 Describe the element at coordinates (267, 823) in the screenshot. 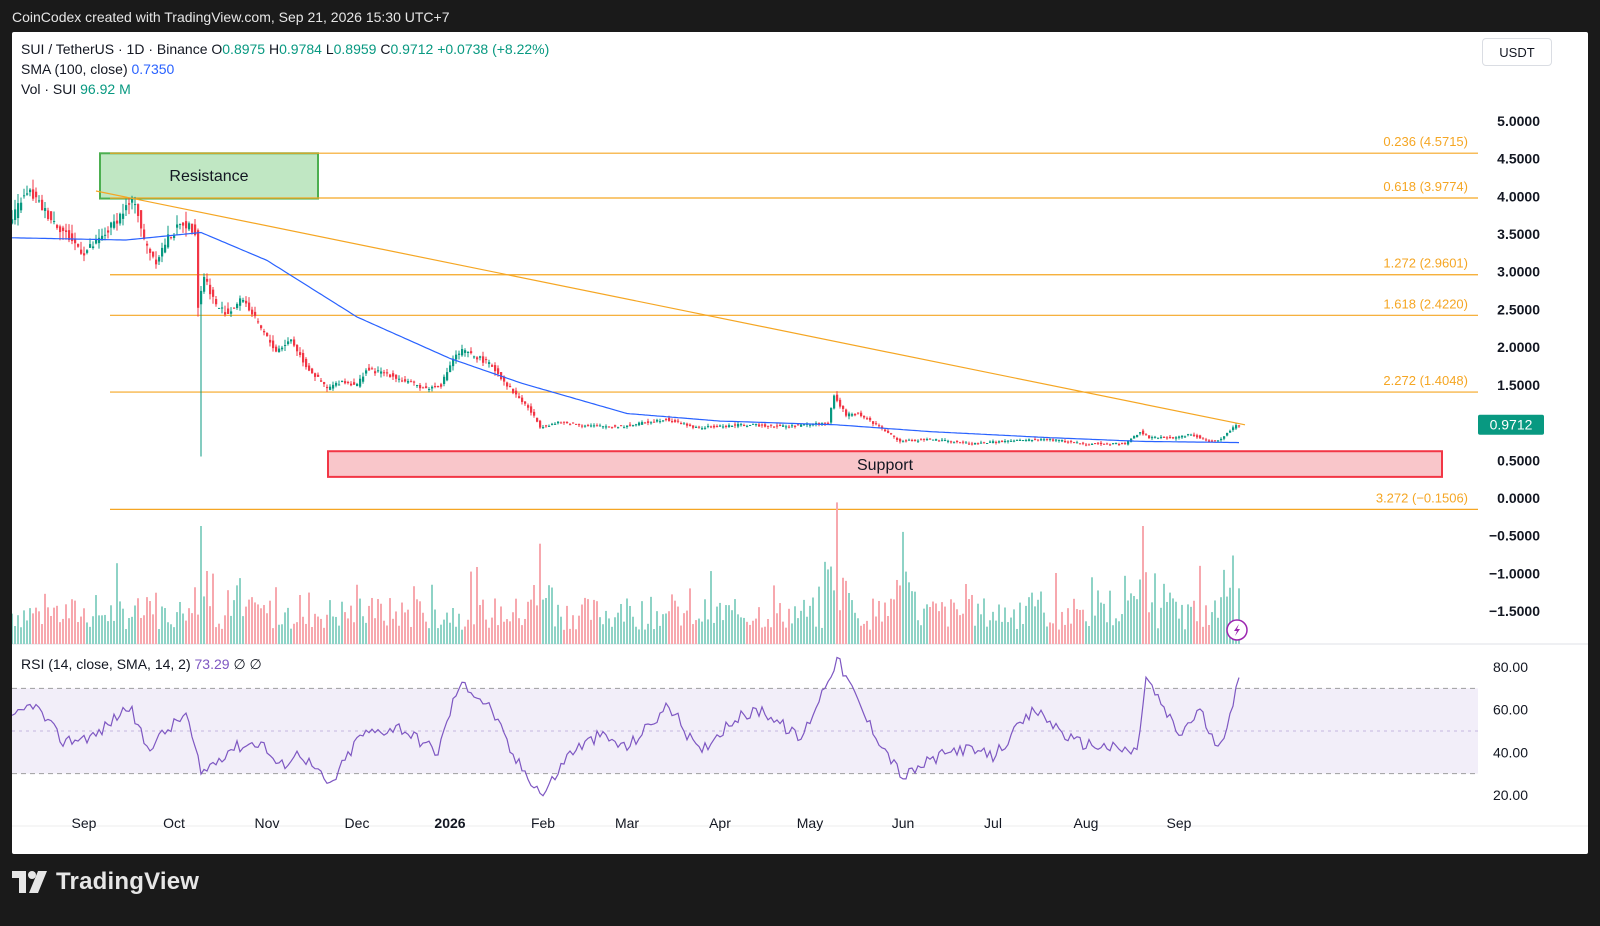

I see `time-tick: Nov` at that location.